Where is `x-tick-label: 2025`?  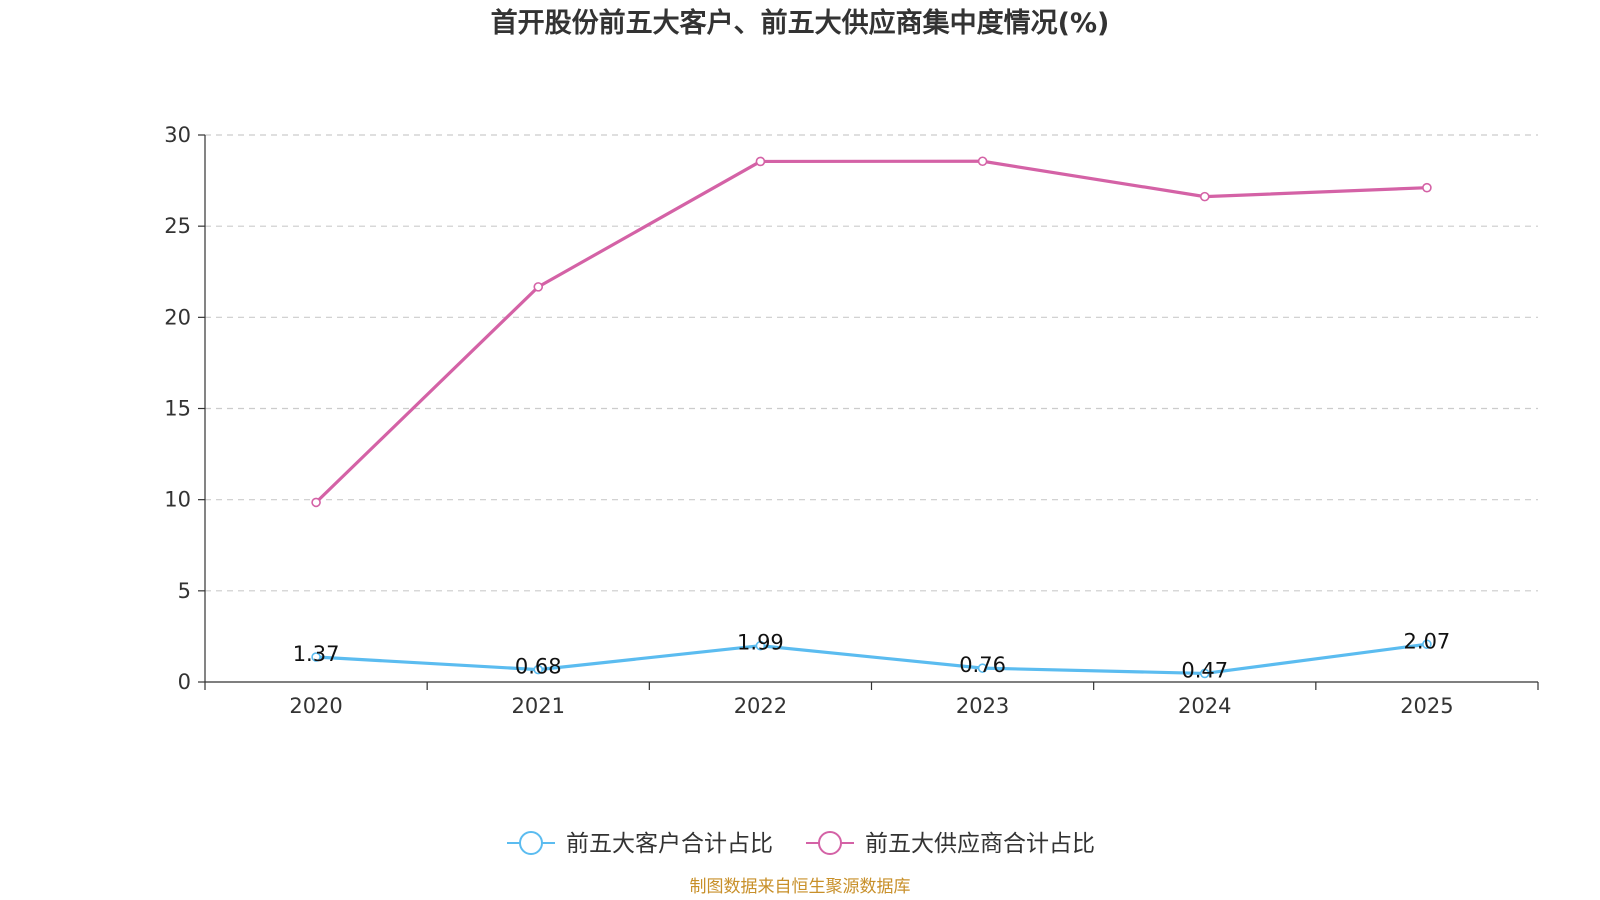 x-tick-label: 2025 is located at coordinates (1426, 706).